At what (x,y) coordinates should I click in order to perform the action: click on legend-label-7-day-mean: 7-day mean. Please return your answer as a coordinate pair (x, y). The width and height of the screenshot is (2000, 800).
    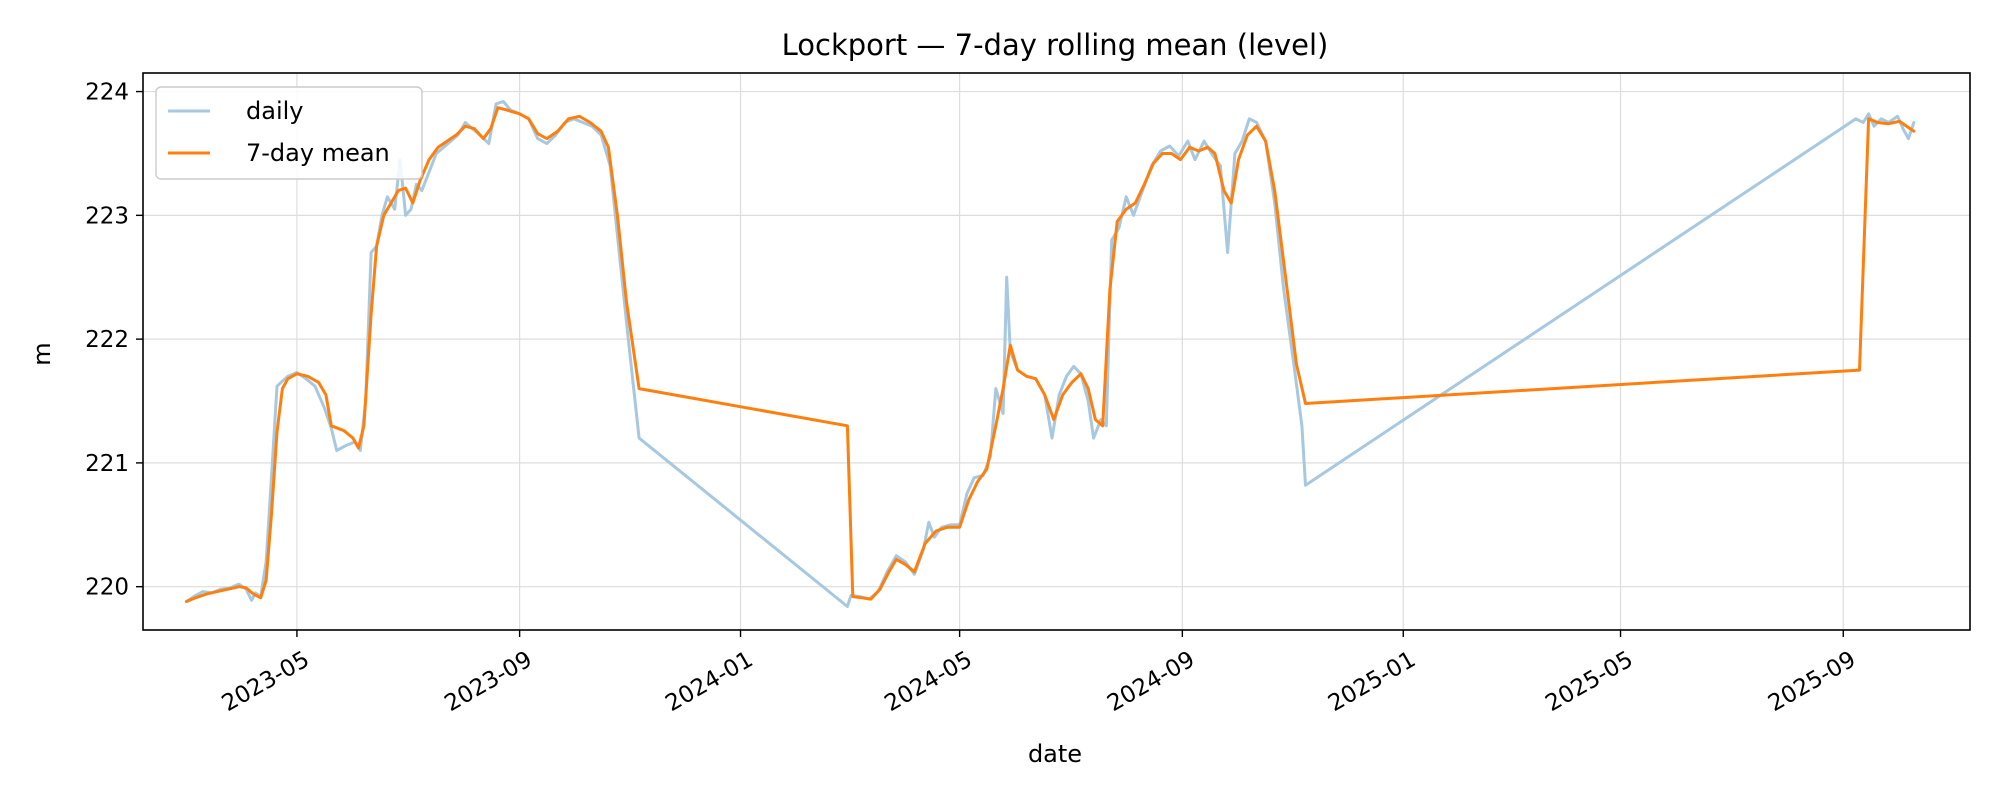
    Looking at the image, I should click on (318, 153).